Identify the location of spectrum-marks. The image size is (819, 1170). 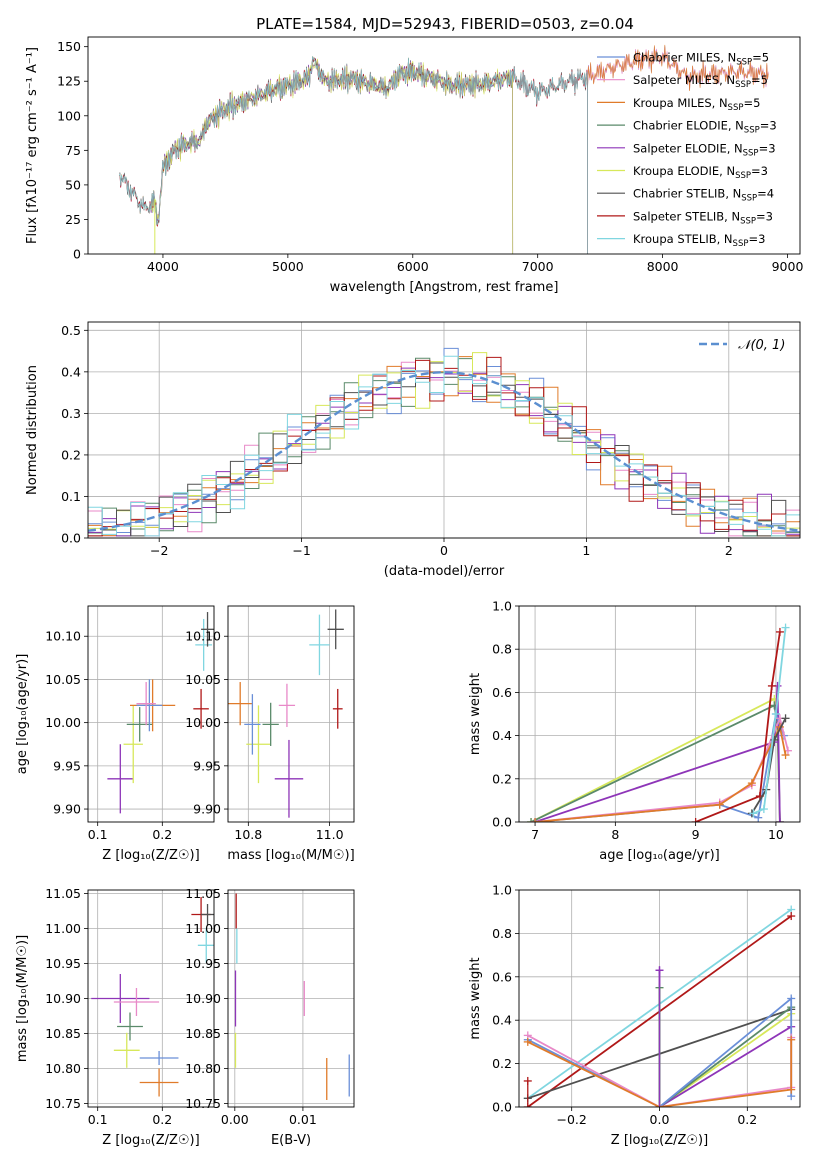
(443, 149).